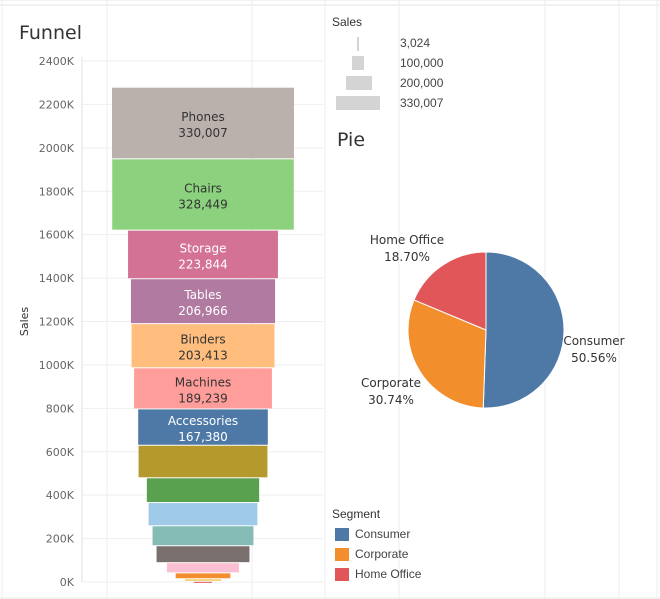 The height and width of the screenshot is (599, 660). I want to click on segment-name-label: Tables, so click(202, 295).